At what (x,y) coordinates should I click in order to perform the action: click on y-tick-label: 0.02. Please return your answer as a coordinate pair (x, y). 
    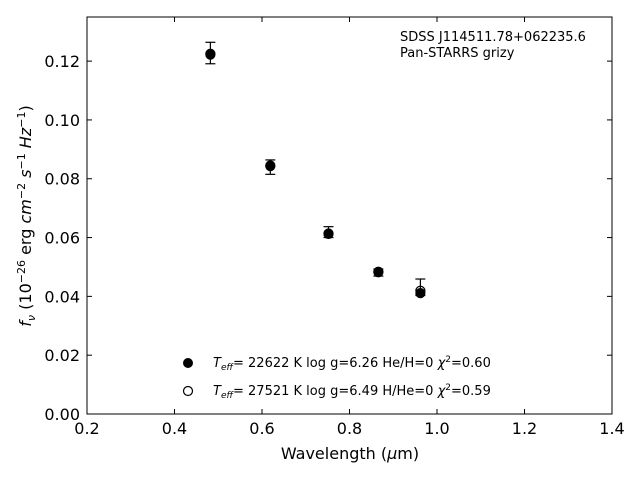
    Looking at the image, I should click on (62, 355).